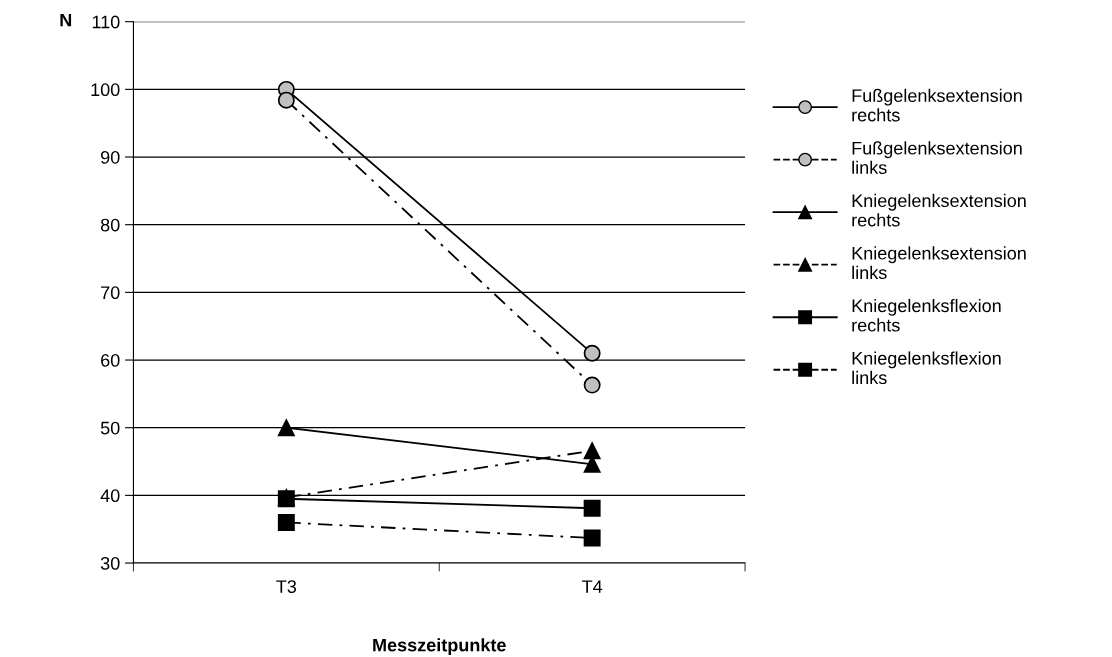 This screenshot has height=657, width=1112. I want to click on y-tick-label: 100, so click(105, 90).